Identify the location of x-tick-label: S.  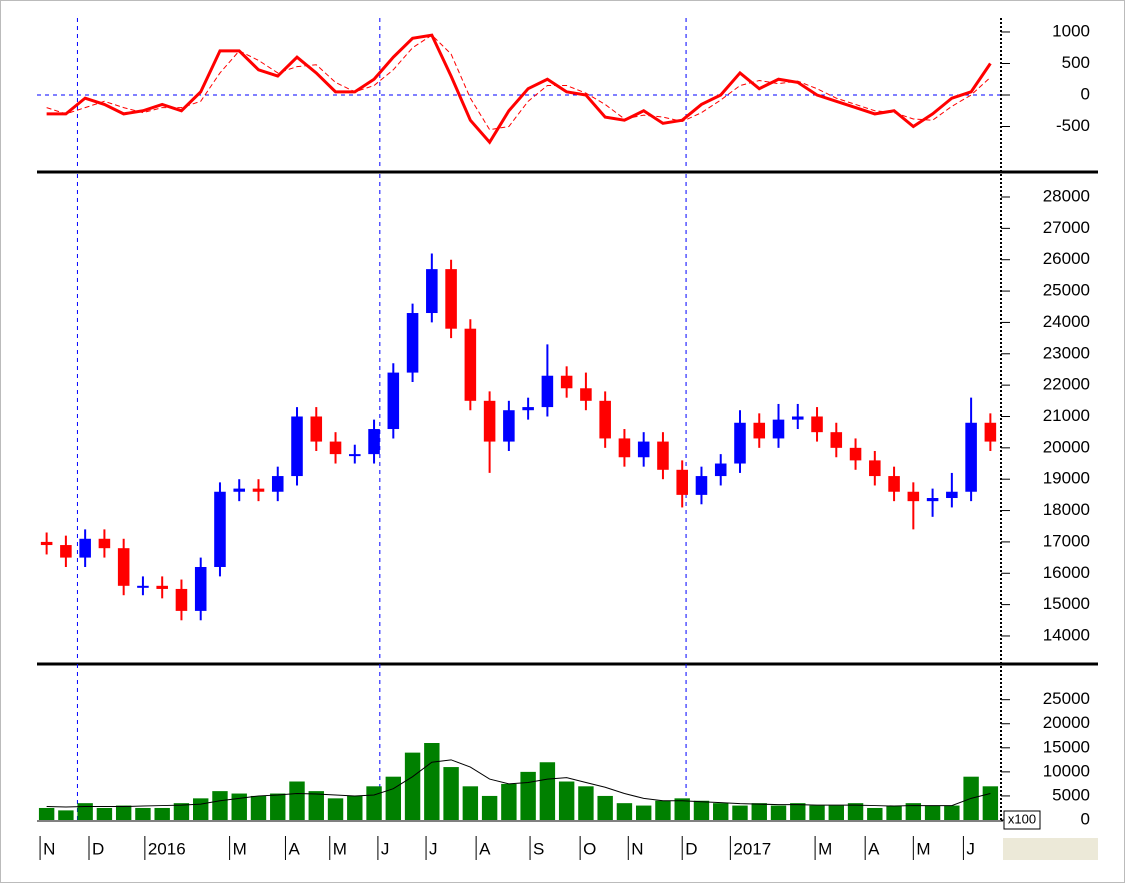
(538, 848).